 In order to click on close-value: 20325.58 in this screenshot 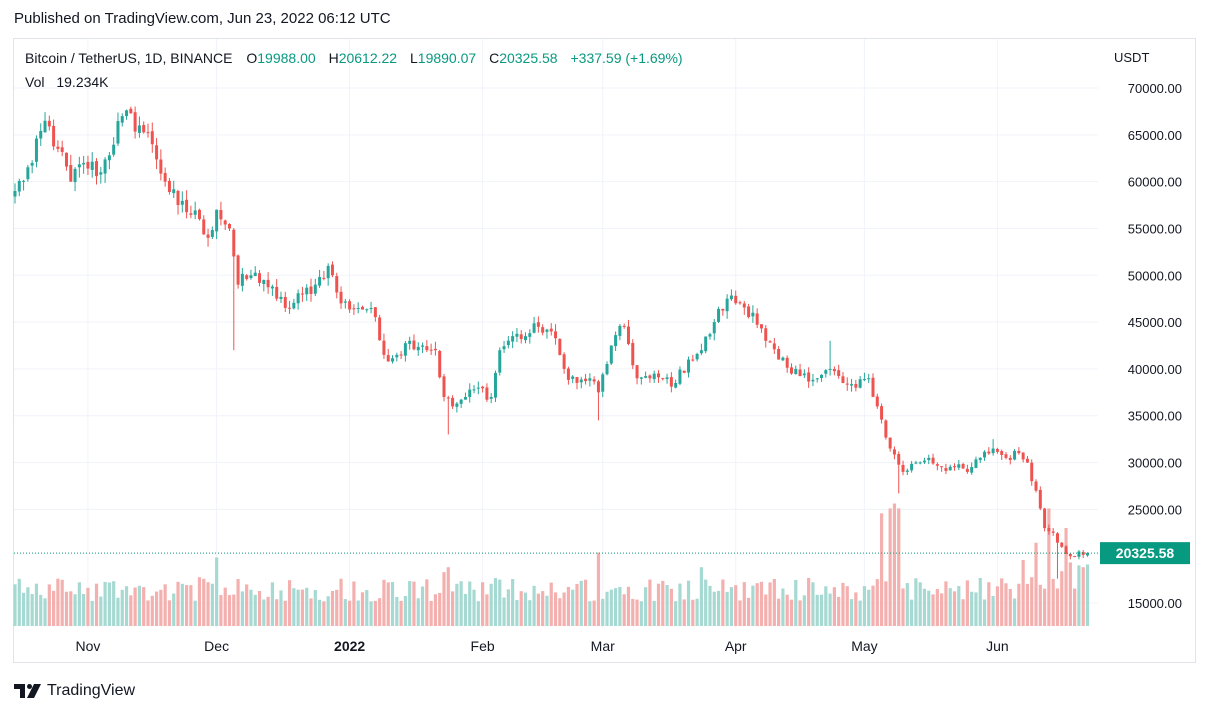, I will do `click(528, 58)`.